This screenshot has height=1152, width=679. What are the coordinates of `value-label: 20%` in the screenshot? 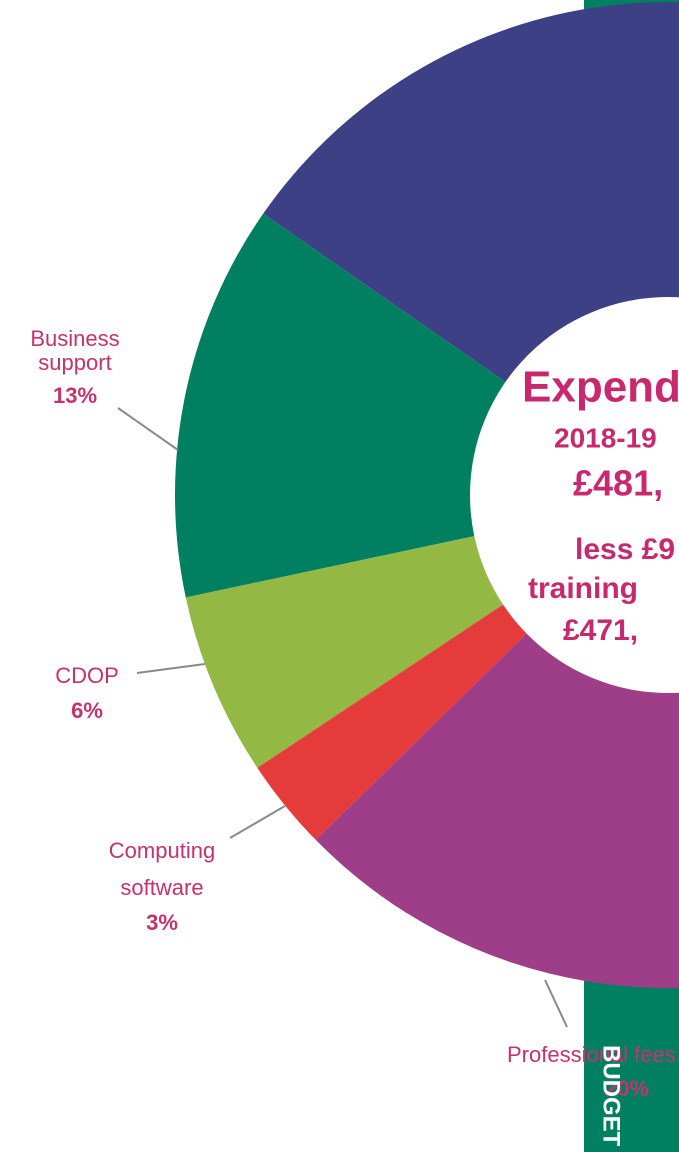 It's located at (627, 1088).